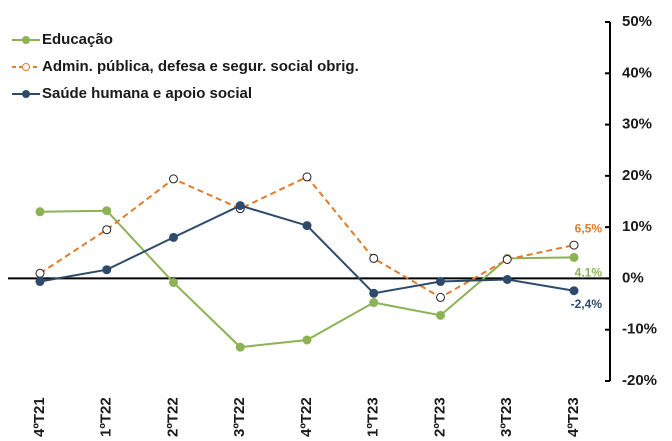 The width and height of the screenshot is (672, 441). Describe the element at coordinates (637, 72) in the screenshot. I see `y-tick-label: 40%` at that location.